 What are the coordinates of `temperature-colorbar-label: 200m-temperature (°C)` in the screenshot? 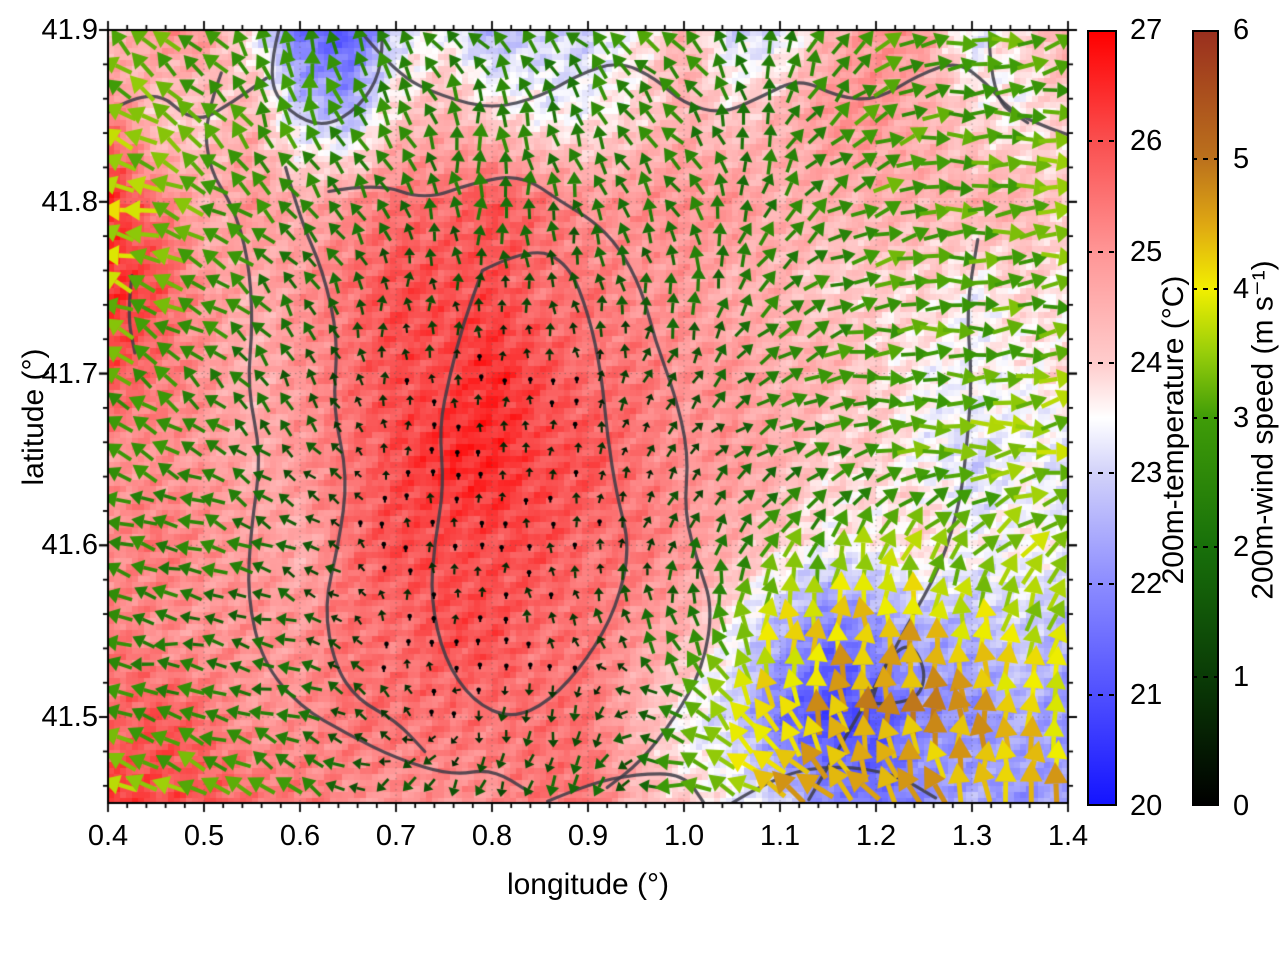 It's located at (1173, 430).